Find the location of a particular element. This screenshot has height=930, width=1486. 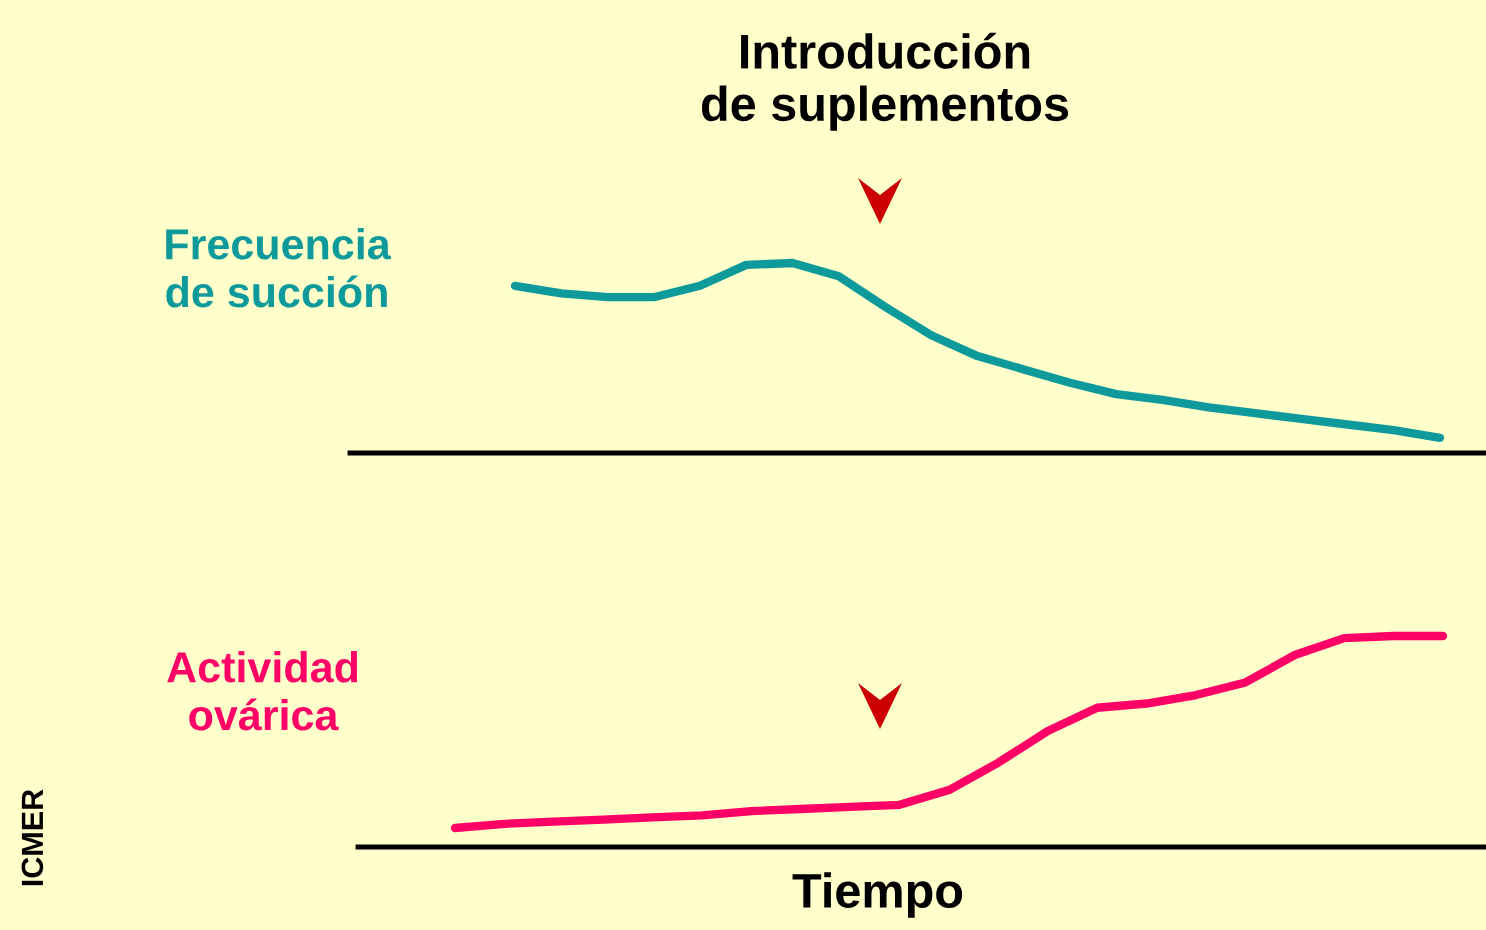

x-axis-title: Tiempo is located at coordinates (877, 895).